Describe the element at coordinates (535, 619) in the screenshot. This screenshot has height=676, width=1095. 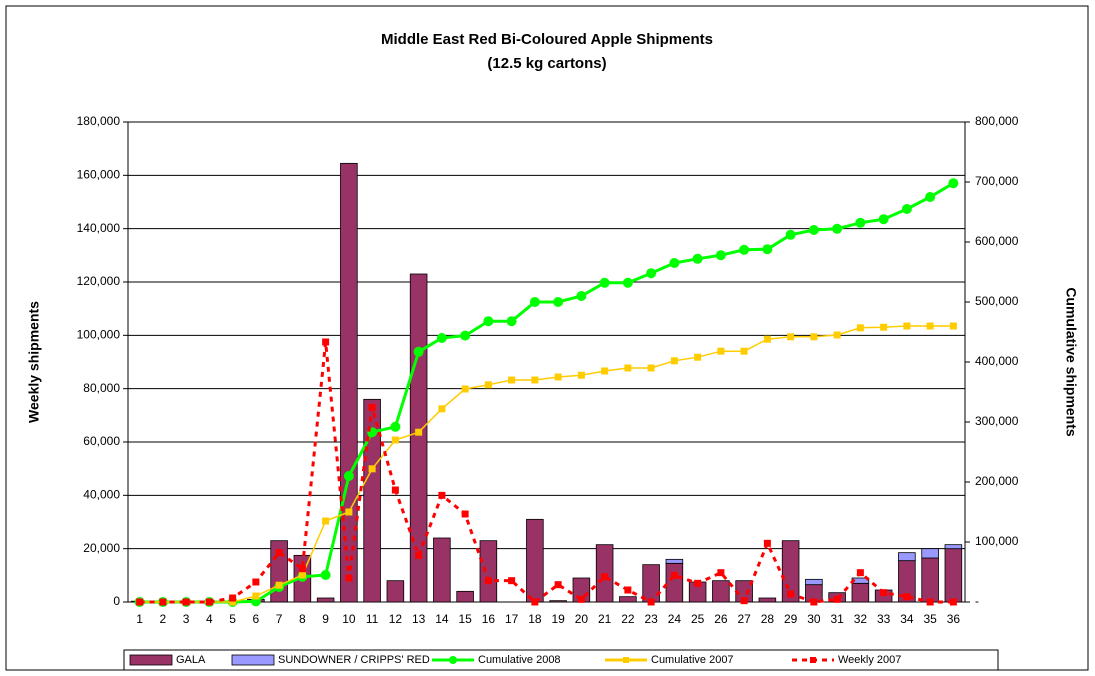
I see `x-tick-label: 18` at that location.